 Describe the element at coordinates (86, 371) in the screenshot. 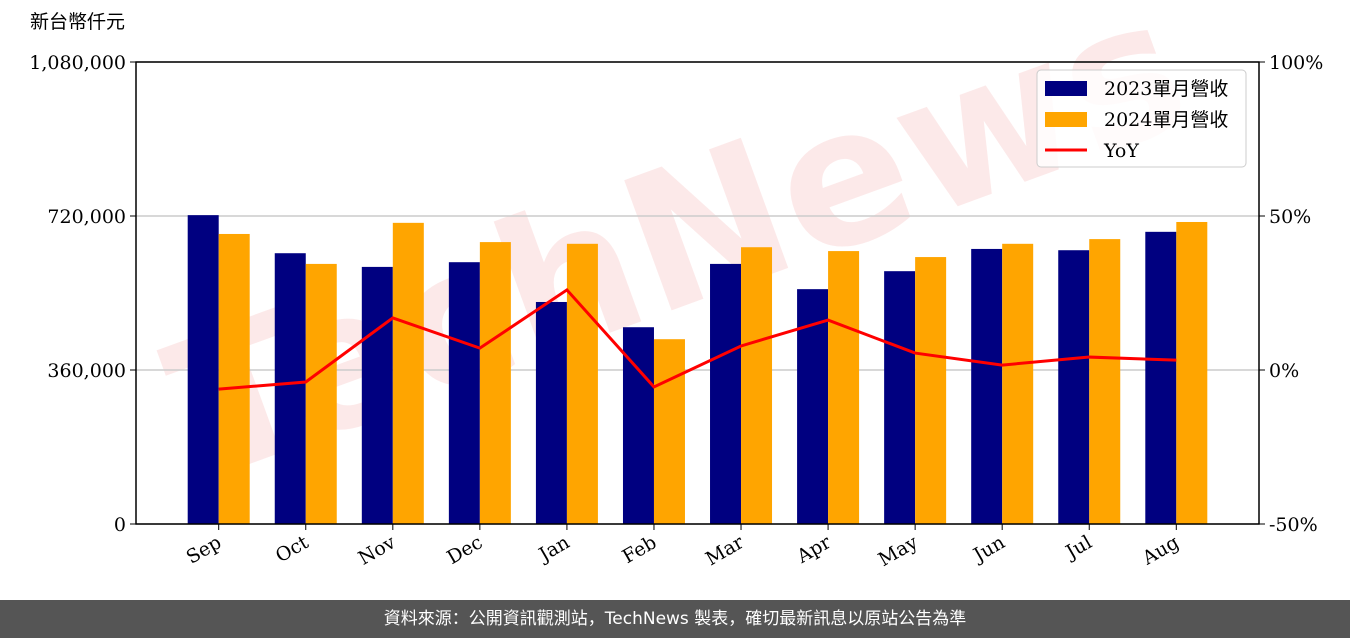

I see `y-tick-label: 360,000` at that location.